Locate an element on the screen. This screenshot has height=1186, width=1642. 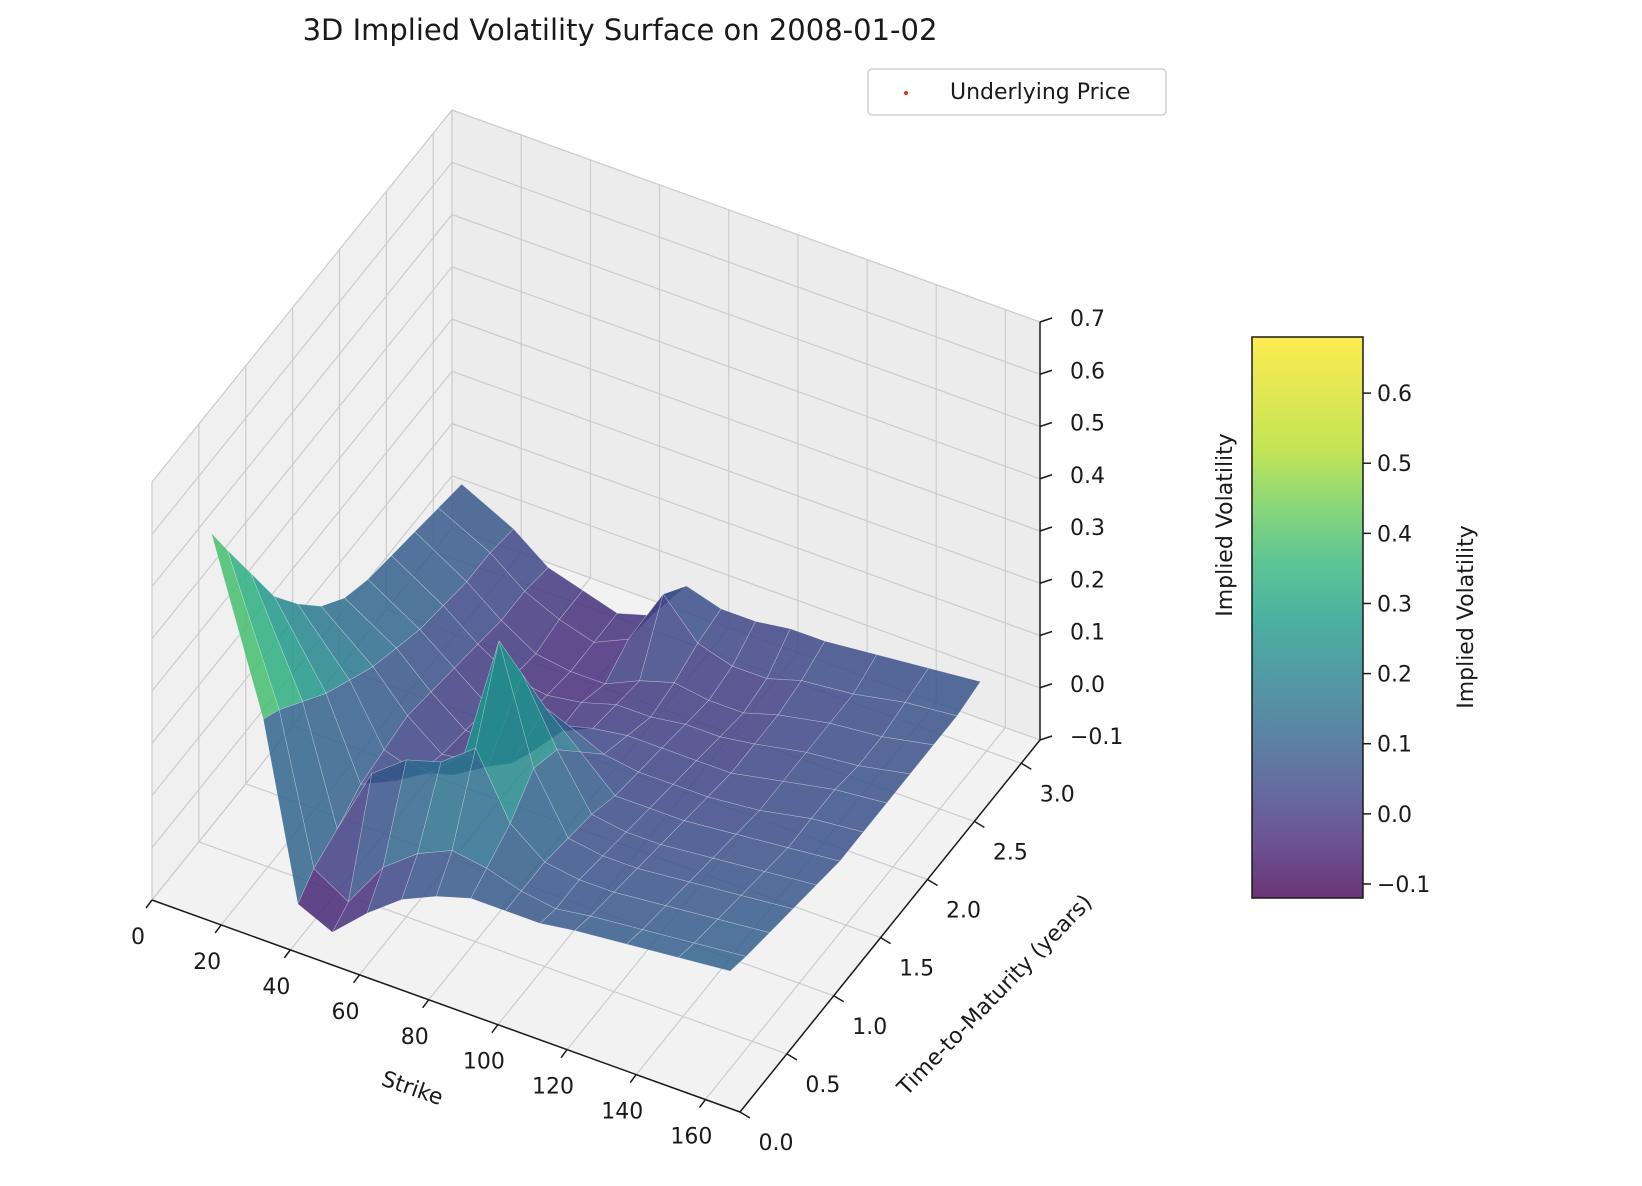
x-tick-label: 140 is located at coordinates (622, 1112).